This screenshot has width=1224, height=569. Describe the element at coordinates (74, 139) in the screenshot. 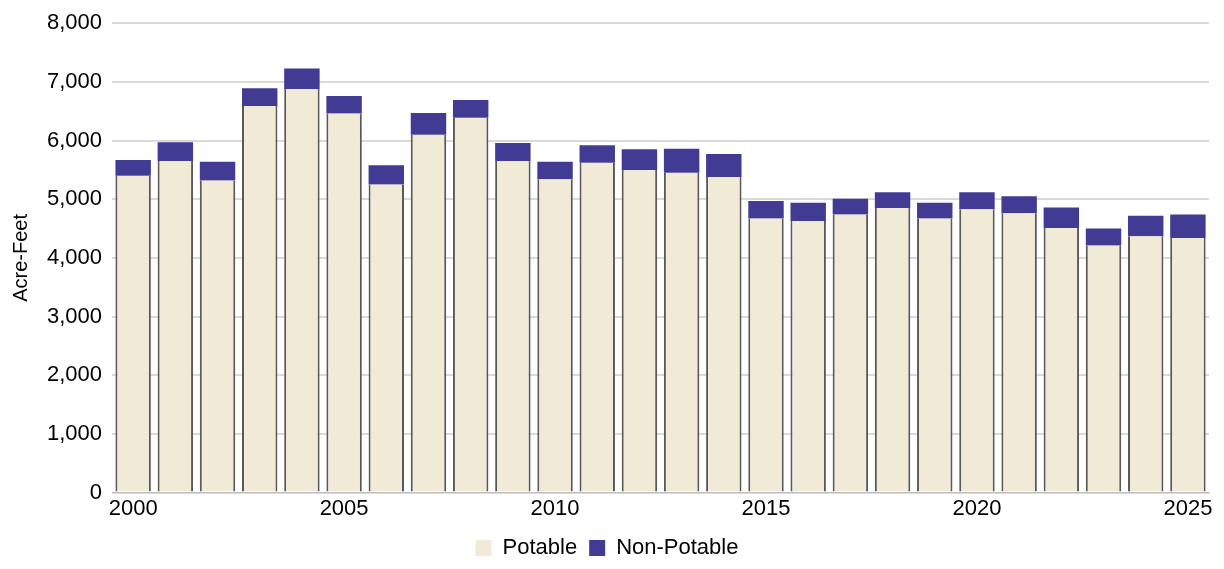

I see `y-tick-label: 6,000` at that location.